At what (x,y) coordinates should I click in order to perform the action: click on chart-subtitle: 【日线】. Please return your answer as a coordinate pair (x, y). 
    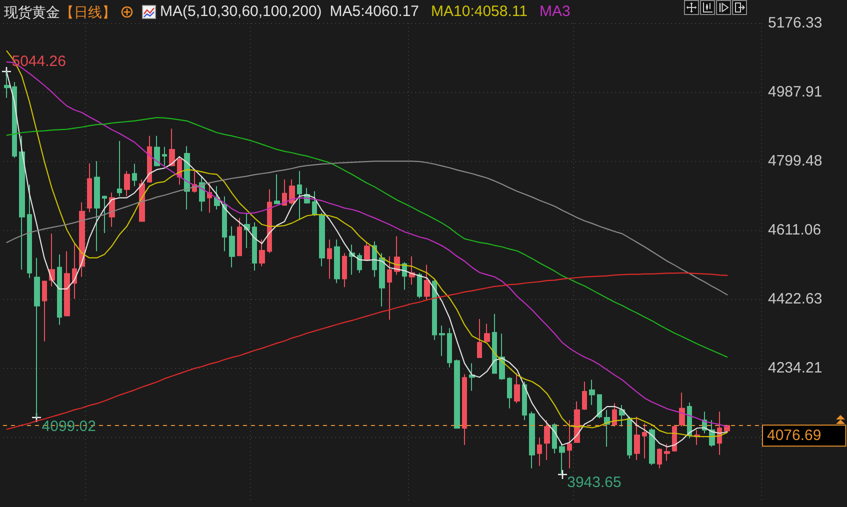
    Looking at the image, I should click on (88, 12).